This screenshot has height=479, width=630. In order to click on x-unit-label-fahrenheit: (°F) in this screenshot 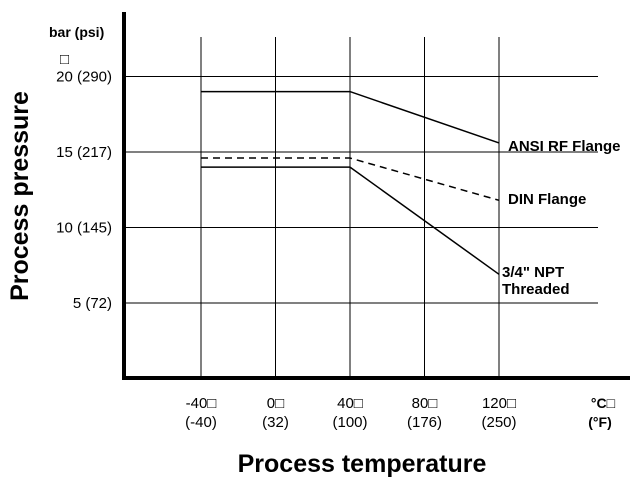, I will do `click(599, 422)`.